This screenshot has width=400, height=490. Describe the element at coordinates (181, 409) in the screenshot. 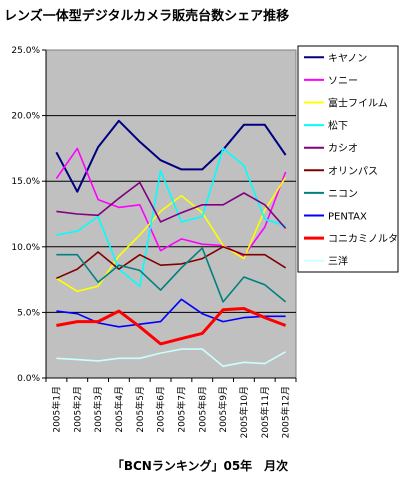

I see `x-tick-label: 2005年7月` at that location.